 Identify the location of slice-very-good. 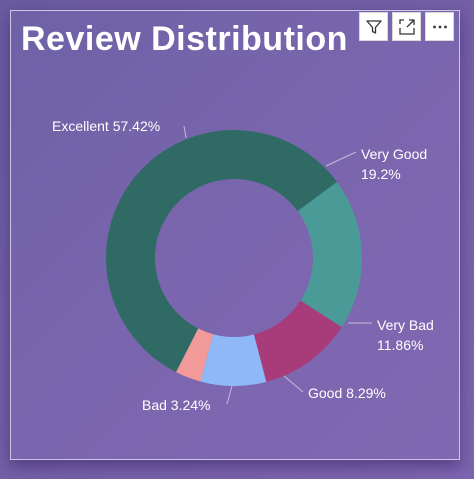
(329, 255).